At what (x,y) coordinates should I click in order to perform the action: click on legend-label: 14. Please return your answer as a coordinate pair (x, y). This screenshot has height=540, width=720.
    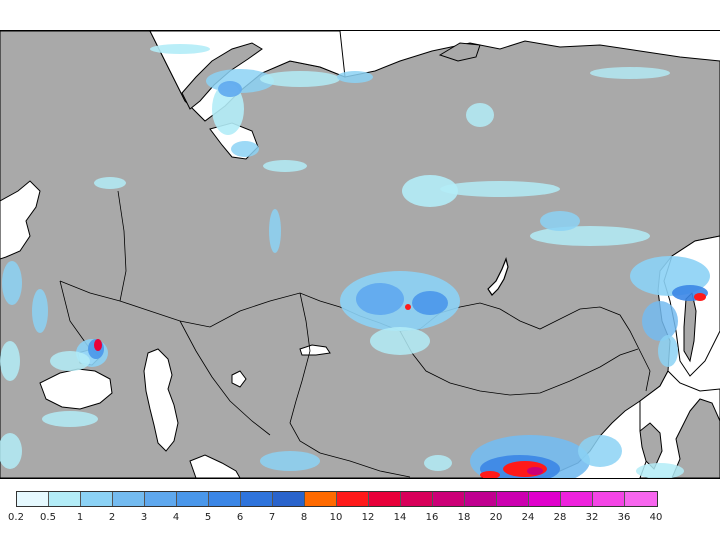
    Looking at the image, I should click on (400, 517).